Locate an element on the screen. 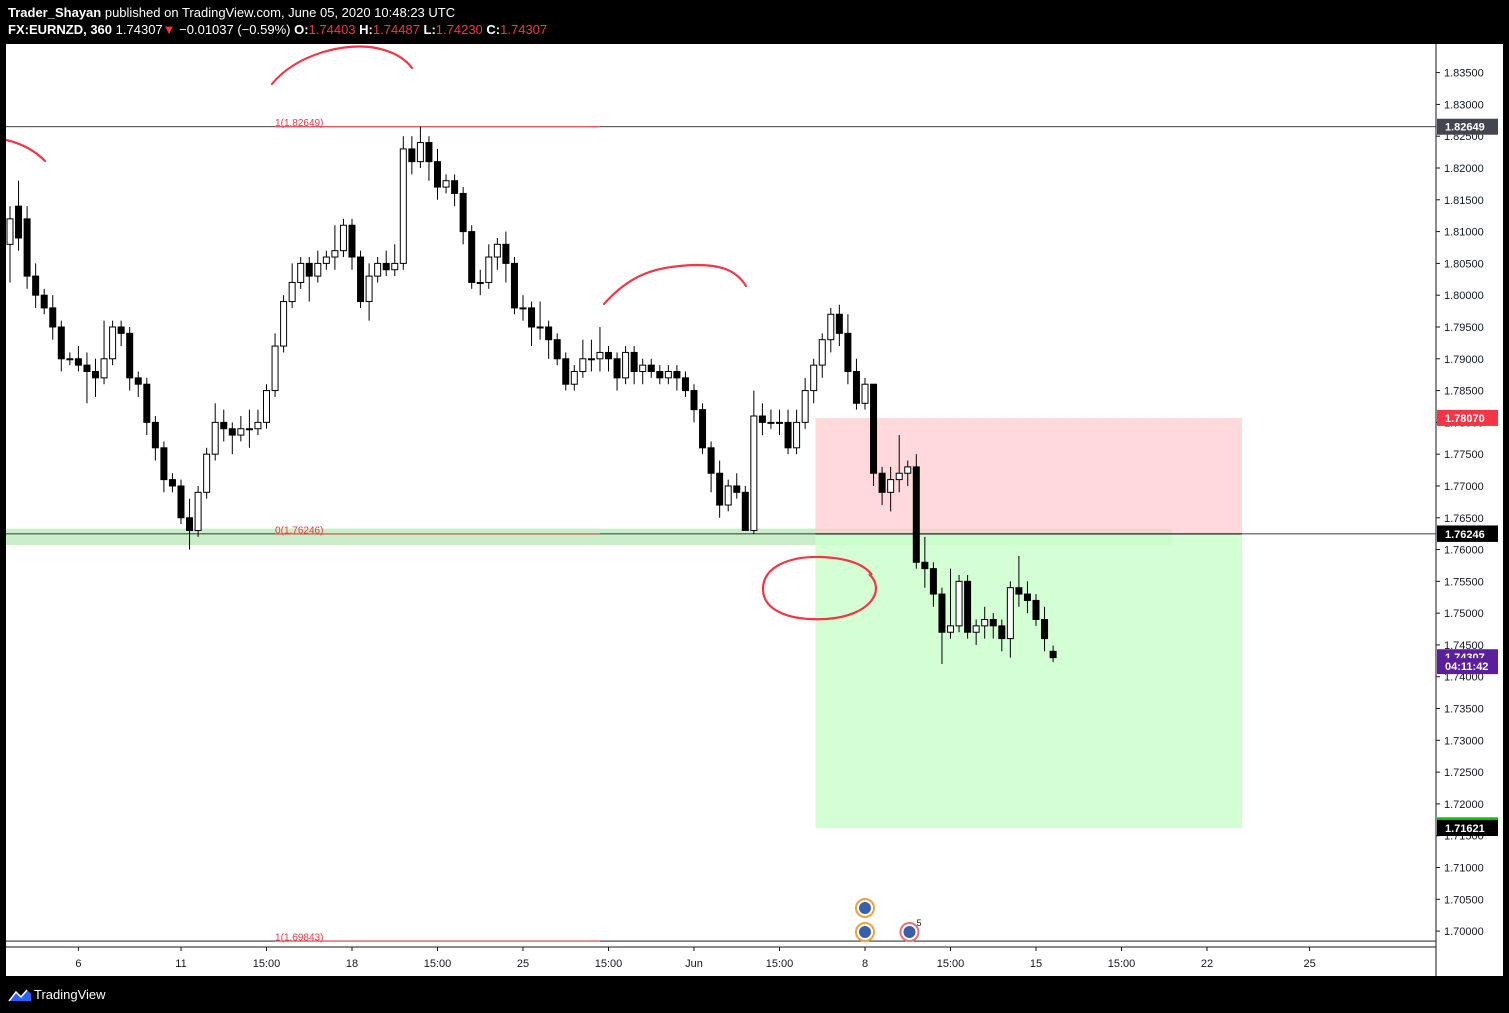 This screenshot has height=1013, width=1509. close-label: C: is located at coordinates (493, 29).